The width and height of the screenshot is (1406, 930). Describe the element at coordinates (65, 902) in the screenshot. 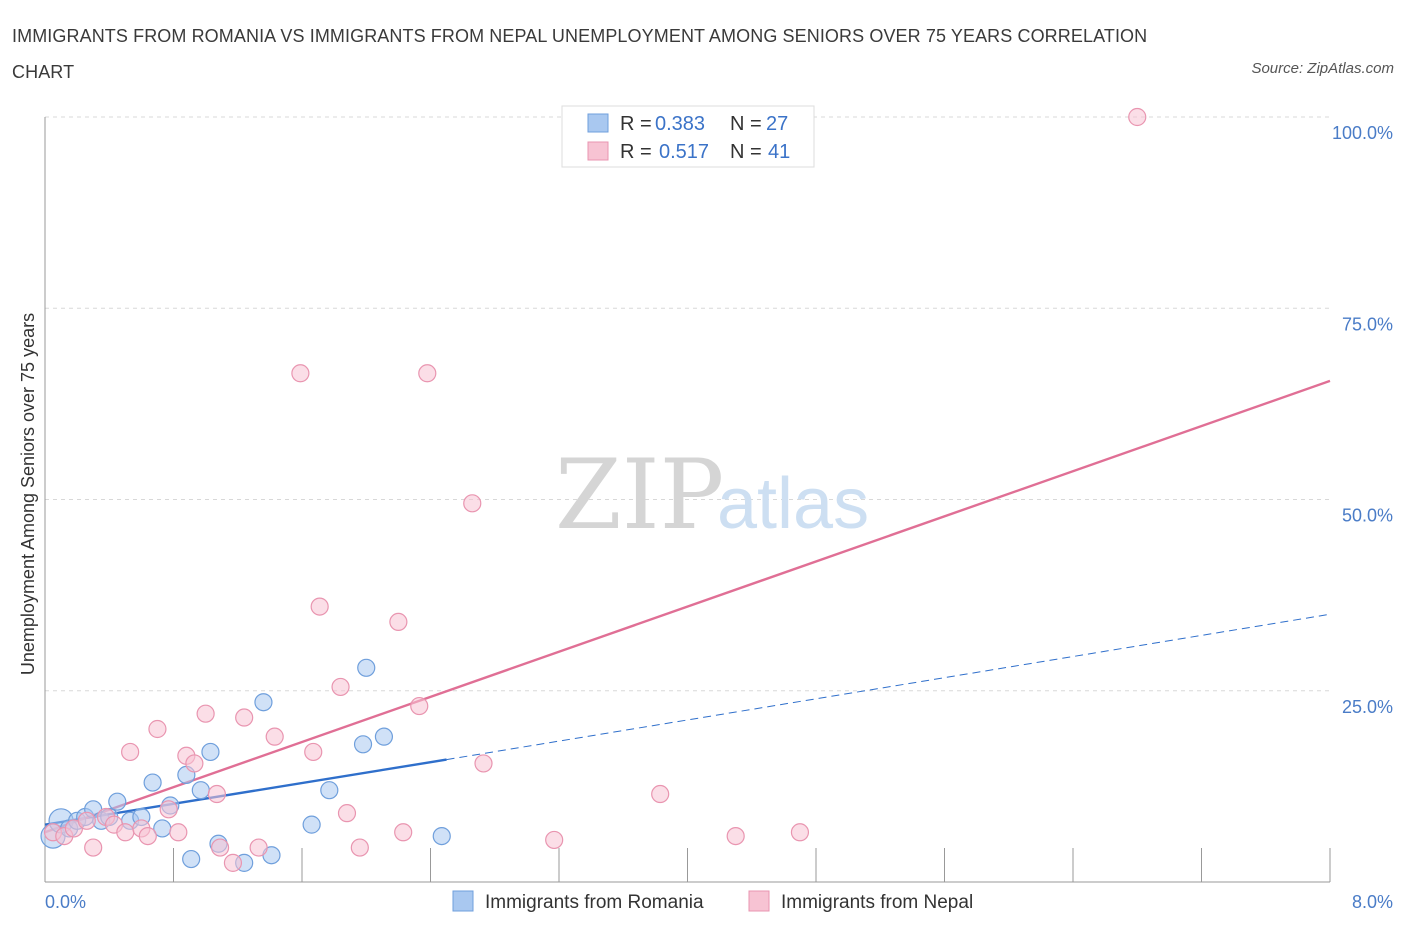

I see `x-tick-label-min: 0.0%` at that location.